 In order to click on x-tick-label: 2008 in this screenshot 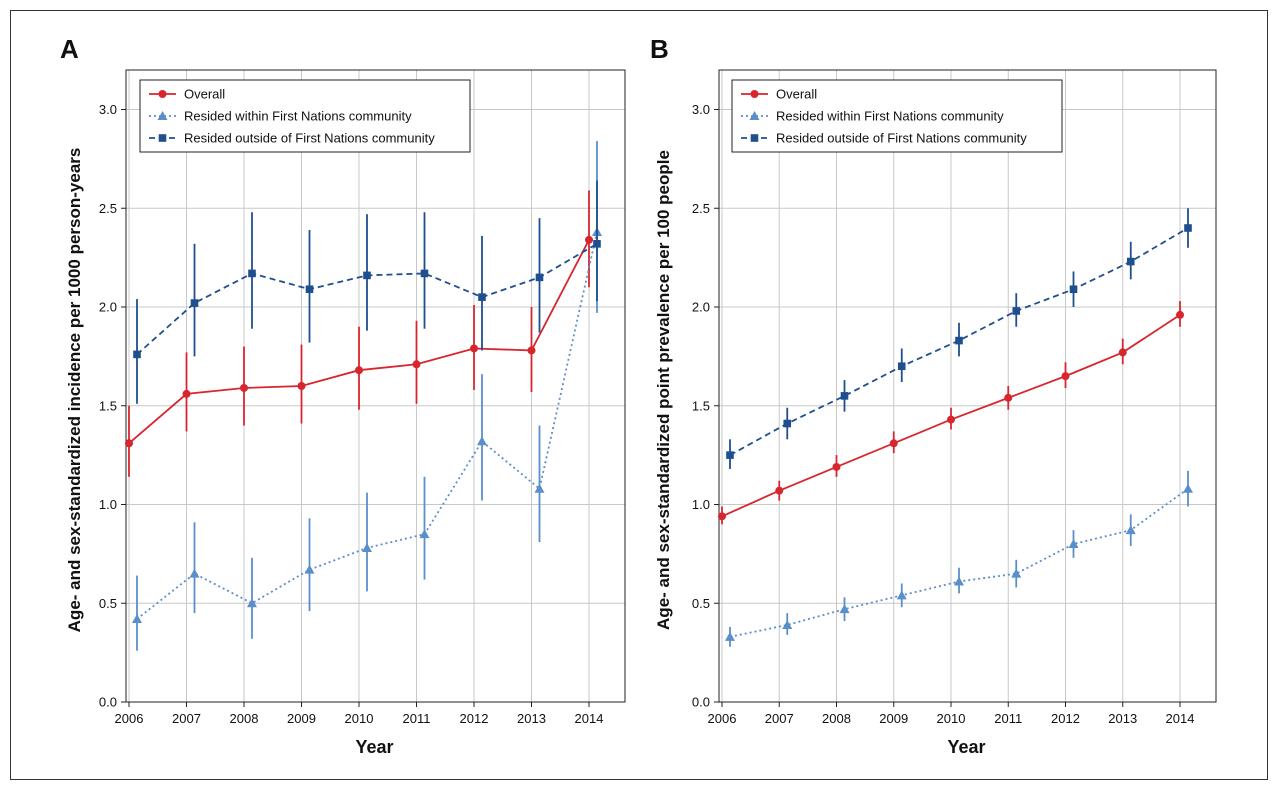, I will do `click(836, 718)`.